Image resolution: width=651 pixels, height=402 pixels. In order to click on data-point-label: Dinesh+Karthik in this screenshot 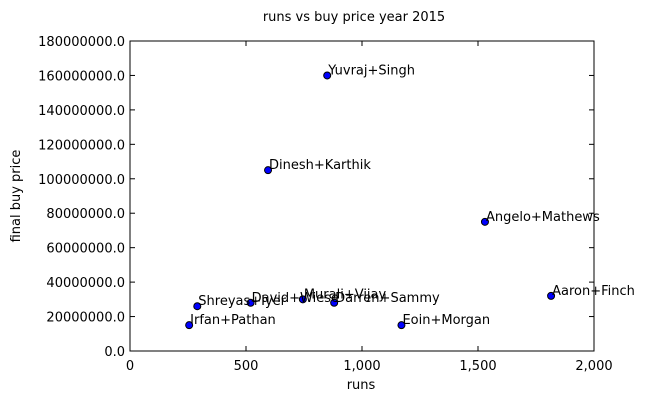, I will do `click(320, 165)`.